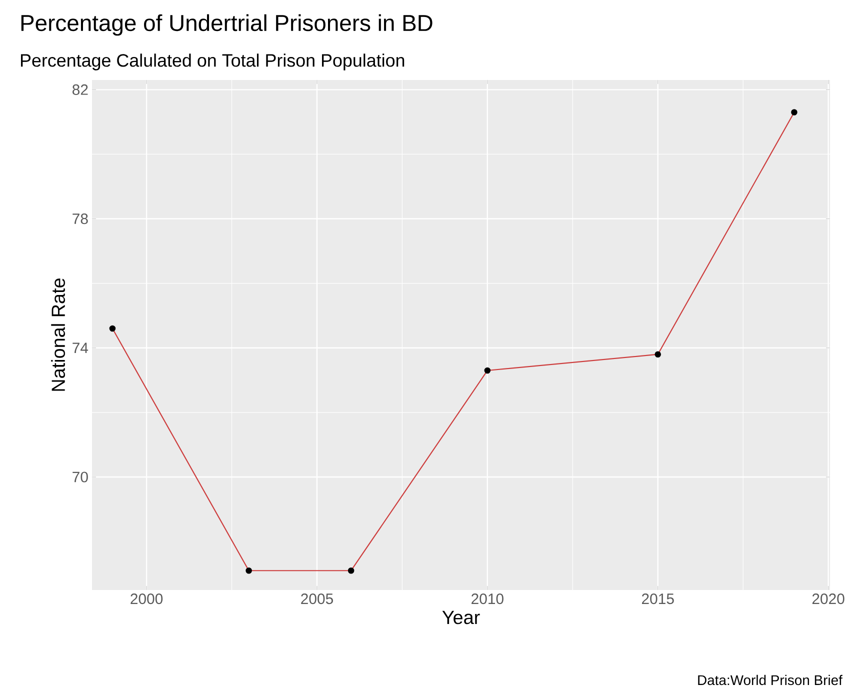 This screenshot has width=860, height=692. What do you see at coordinates (658, 599) in the screenshot?
I see `x-tick-label: 2015` at bounding box center [658, 599].